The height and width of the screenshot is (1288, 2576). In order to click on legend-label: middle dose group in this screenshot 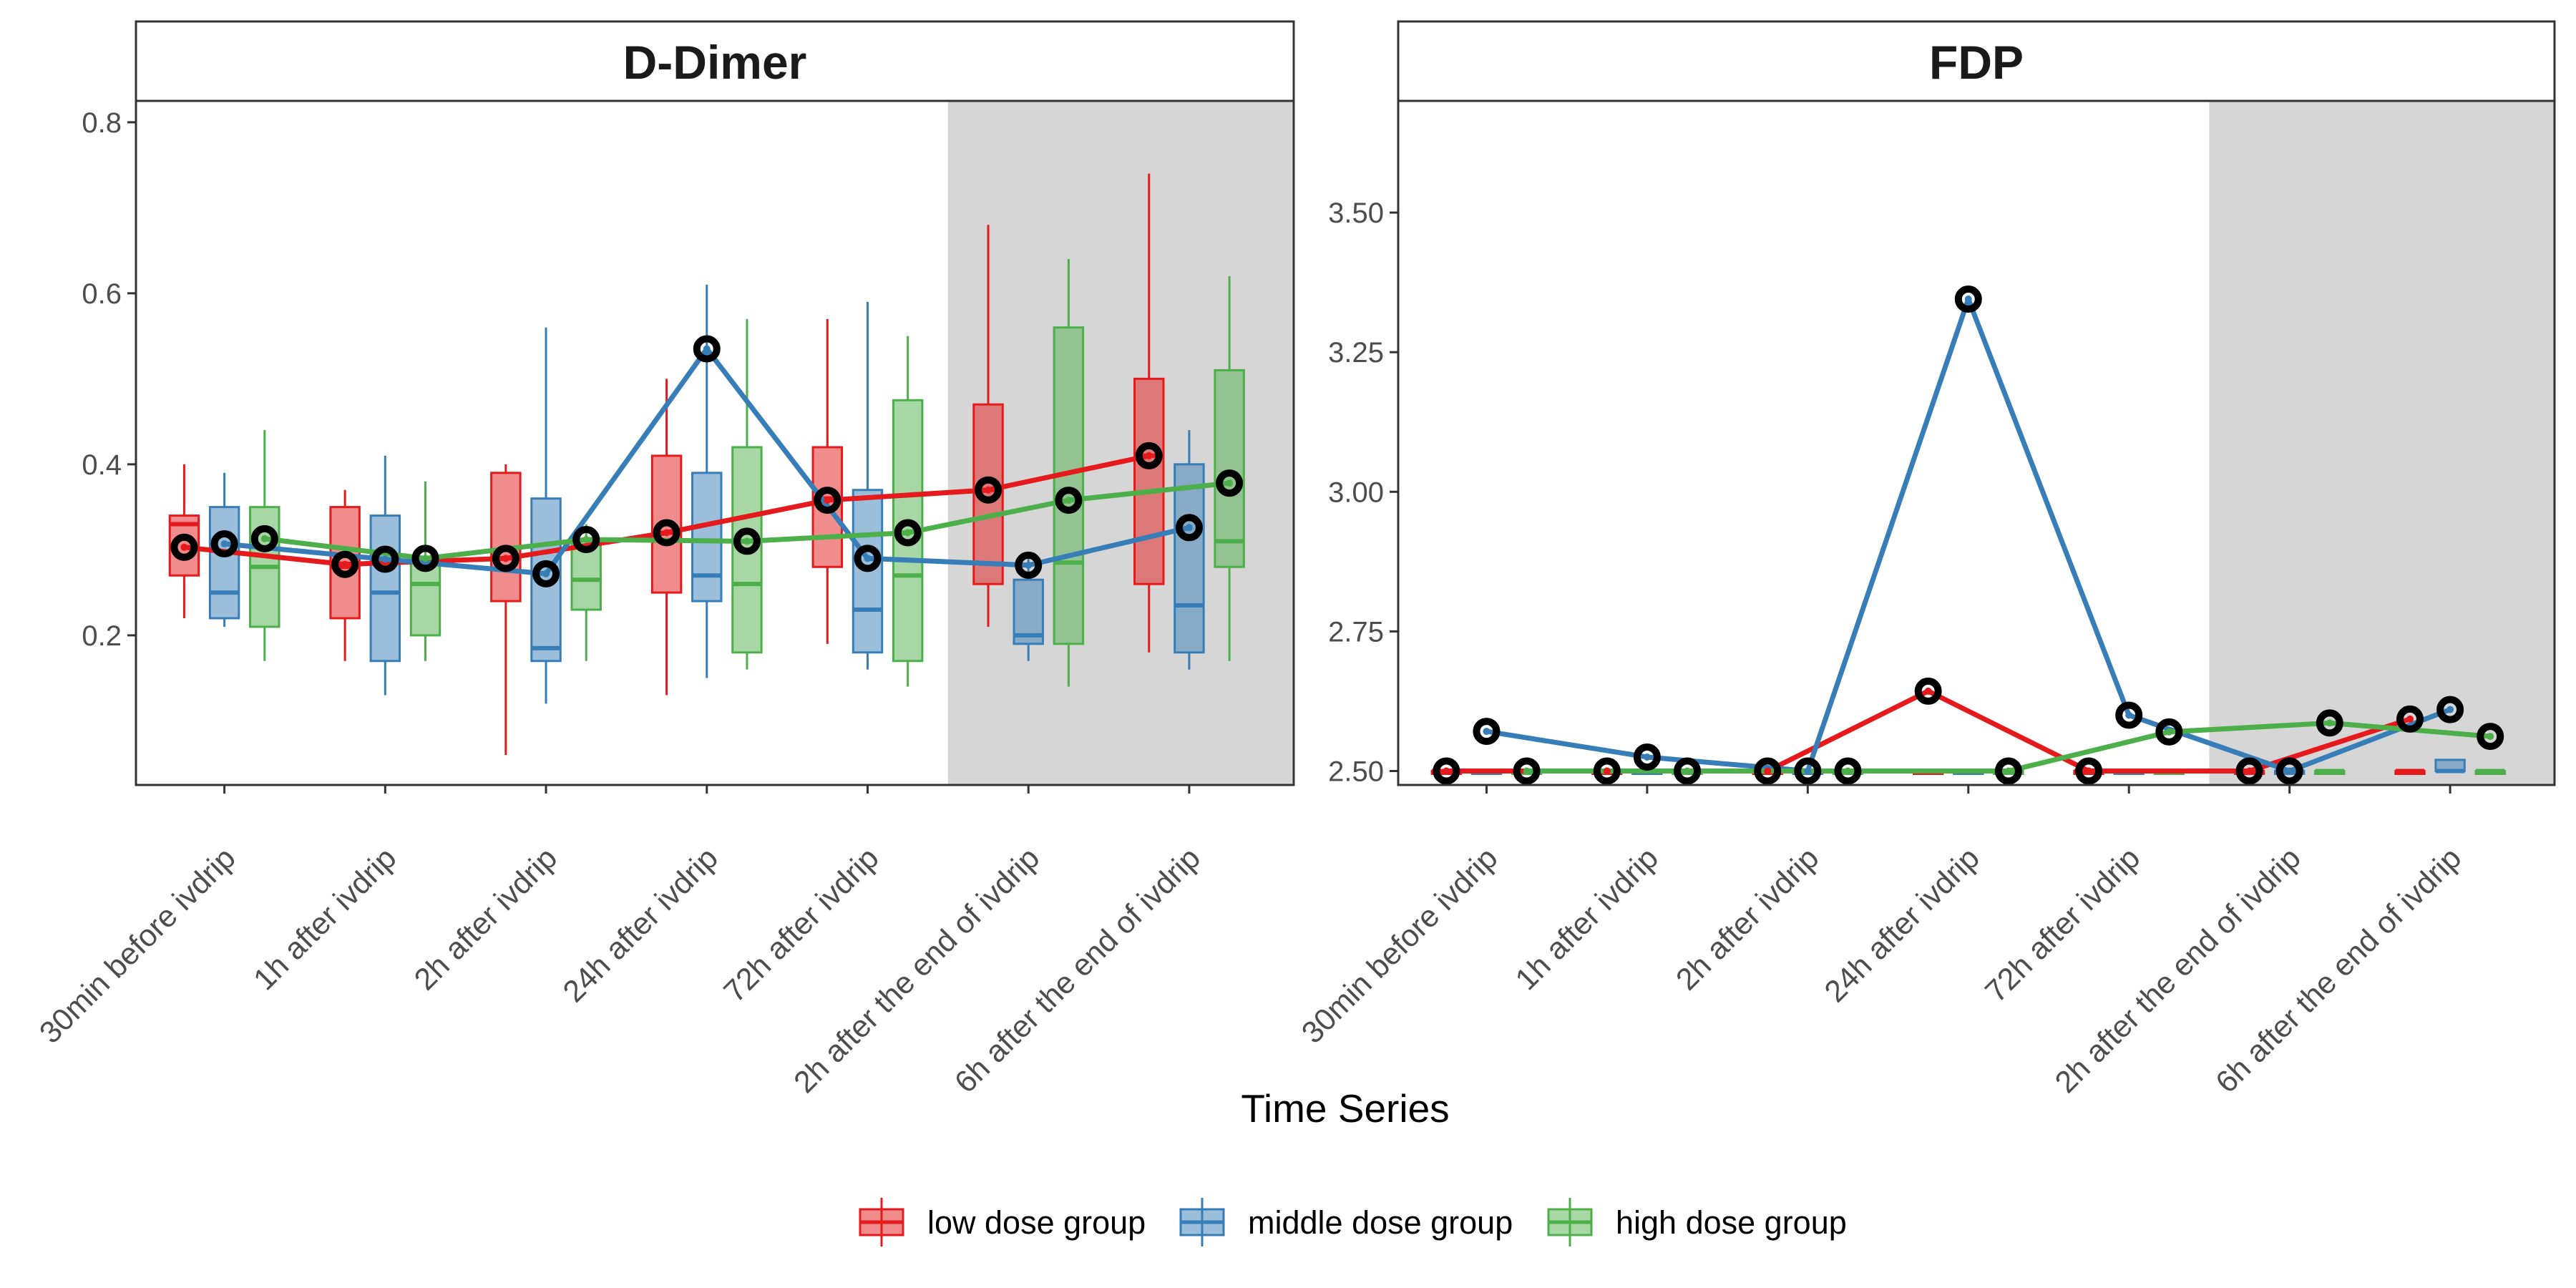, I will do `click(1380, 1222)`.